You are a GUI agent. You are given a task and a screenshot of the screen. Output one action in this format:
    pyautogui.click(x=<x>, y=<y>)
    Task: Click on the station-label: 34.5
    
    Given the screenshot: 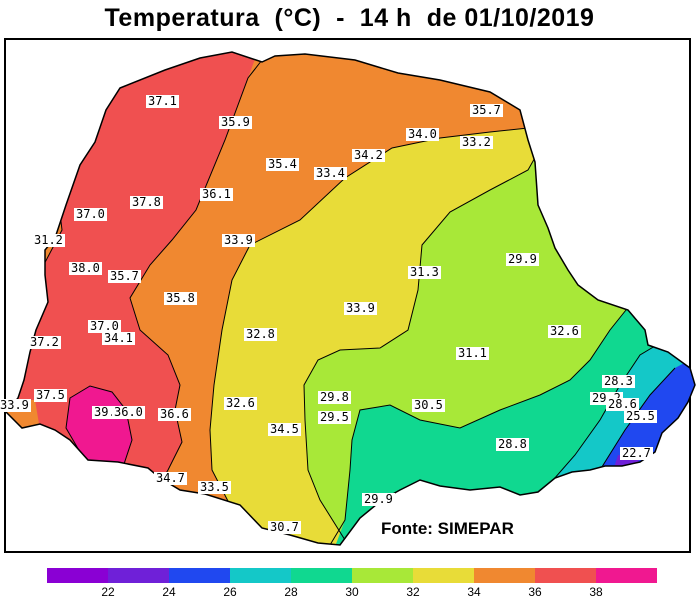 What is the action you would take?
    pyautogui.click(x=284, y=429)
    